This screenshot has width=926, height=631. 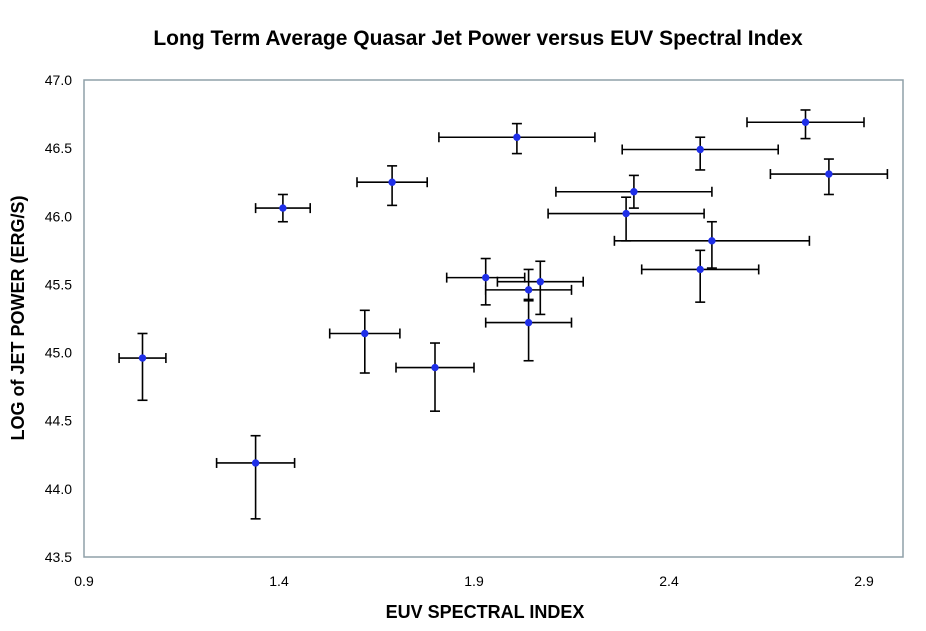 I want to click on y-tick-label: 44.5, so click(x=58, y=421).